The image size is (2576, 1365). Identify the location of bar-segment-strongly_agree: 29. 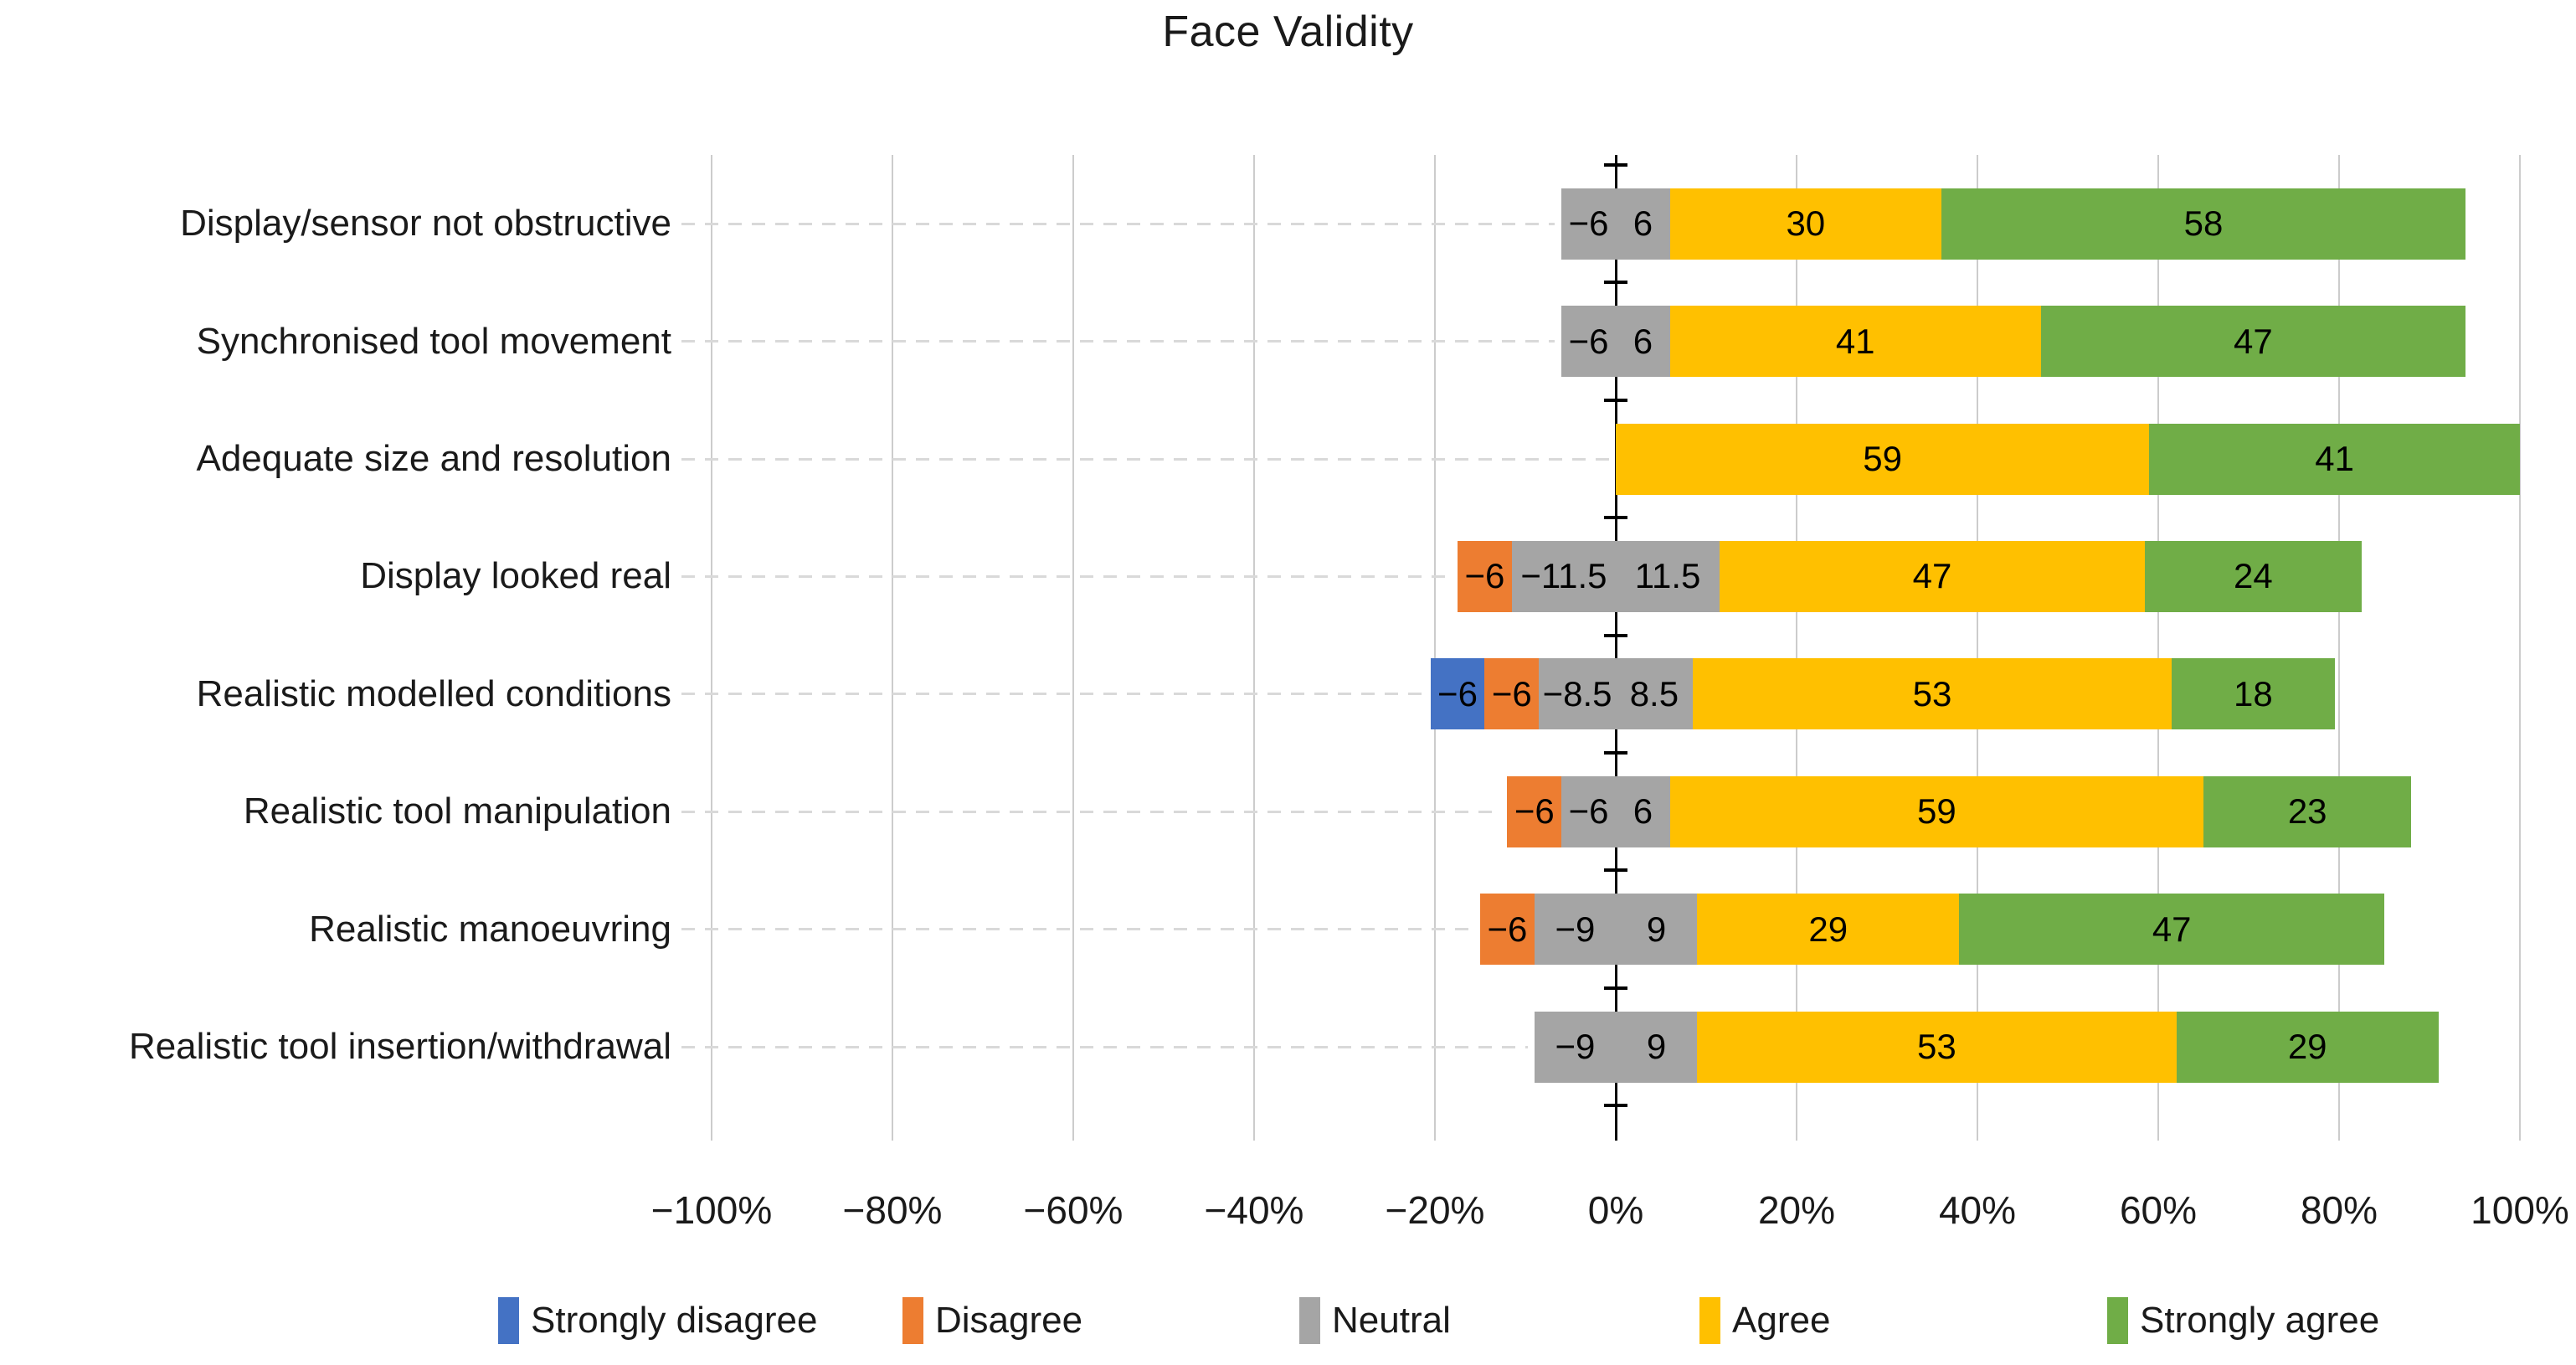
(2307, 1047).